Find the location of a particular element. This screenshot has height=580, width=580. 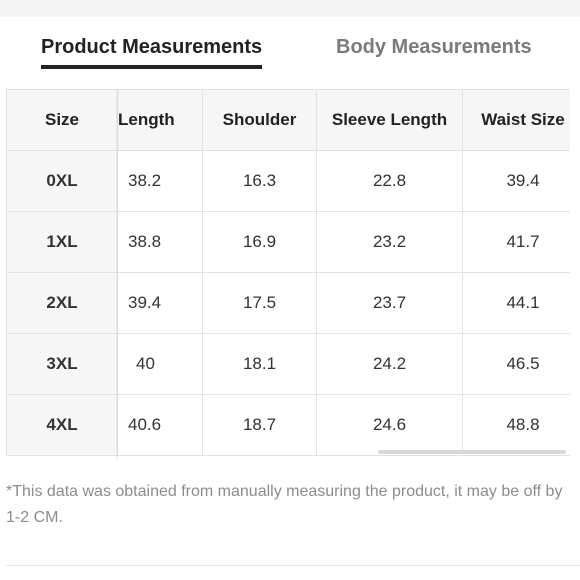

tab-body-measurements: Body Measurements is located at coordinates (434, 47).